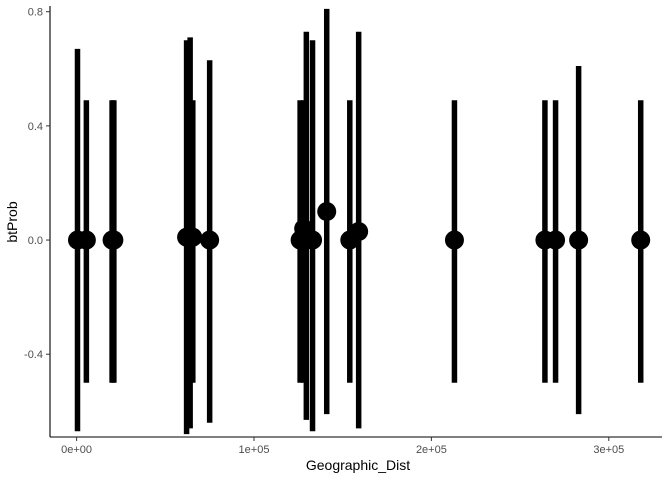 The image size is (672, 480). What do you see at coordinates (431, 450) in the screenshot?
I see `x-tick-label: 2e+05` at bounding box center [431, 450].